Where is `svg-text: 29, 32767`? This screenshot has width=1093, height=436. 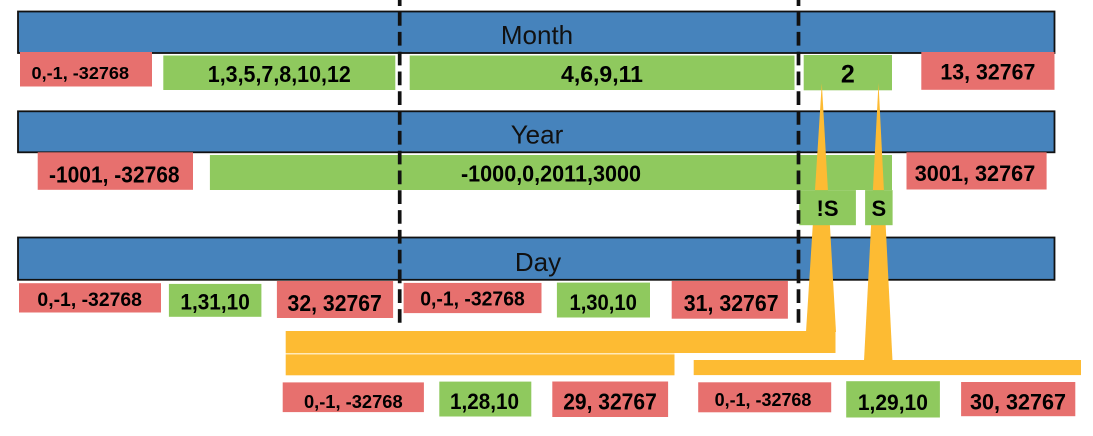
svg-text: 29, 32767 is located at coordinates (610, 401).